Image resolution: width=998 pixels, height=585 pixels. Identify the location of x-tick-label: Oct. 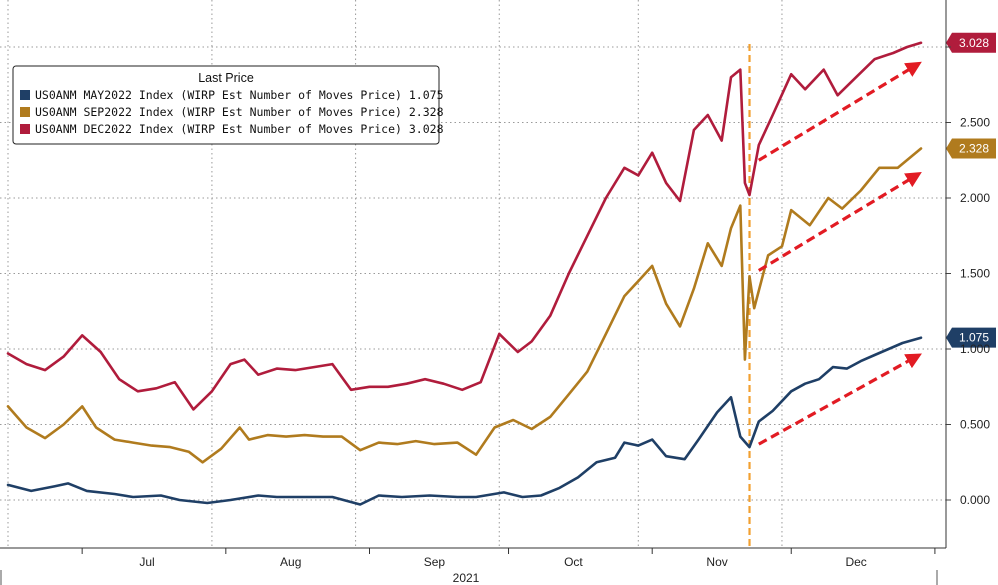
(573, 562).